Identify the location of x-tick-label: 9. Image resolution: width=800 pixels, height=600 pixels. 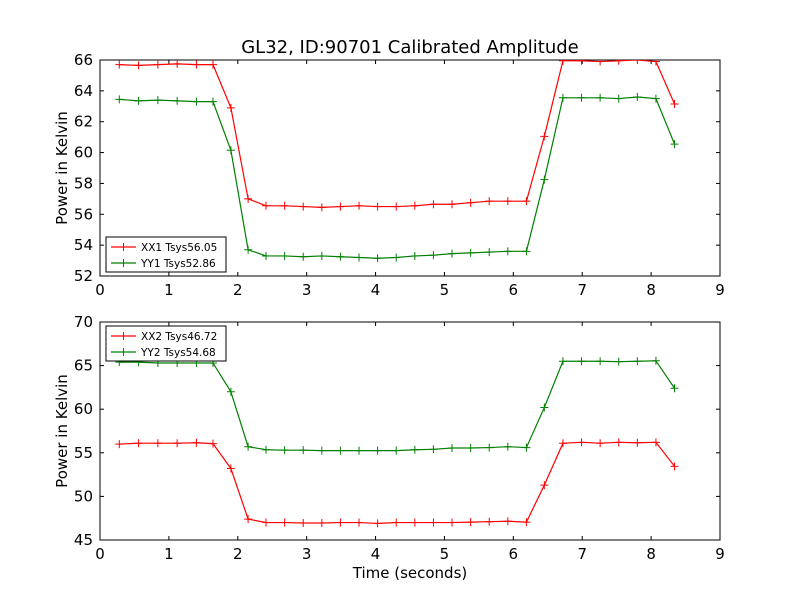
(720, 290).